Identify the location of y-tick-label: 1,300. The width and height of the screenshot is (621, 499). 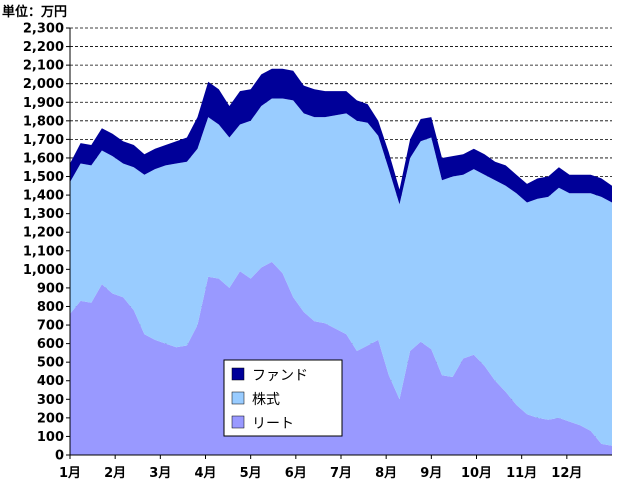
(43, 214).